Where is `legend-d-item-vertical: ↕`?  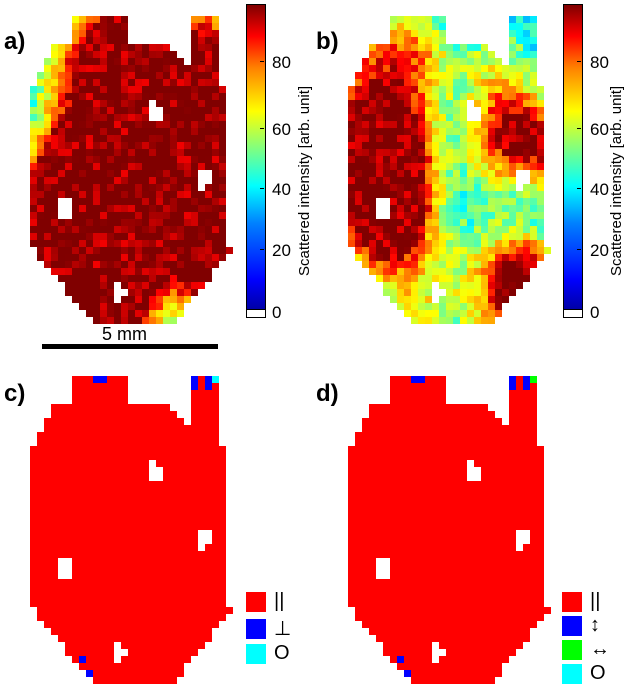
legend-d-item-vertical: ↕ is located at coordinates (581, 625).